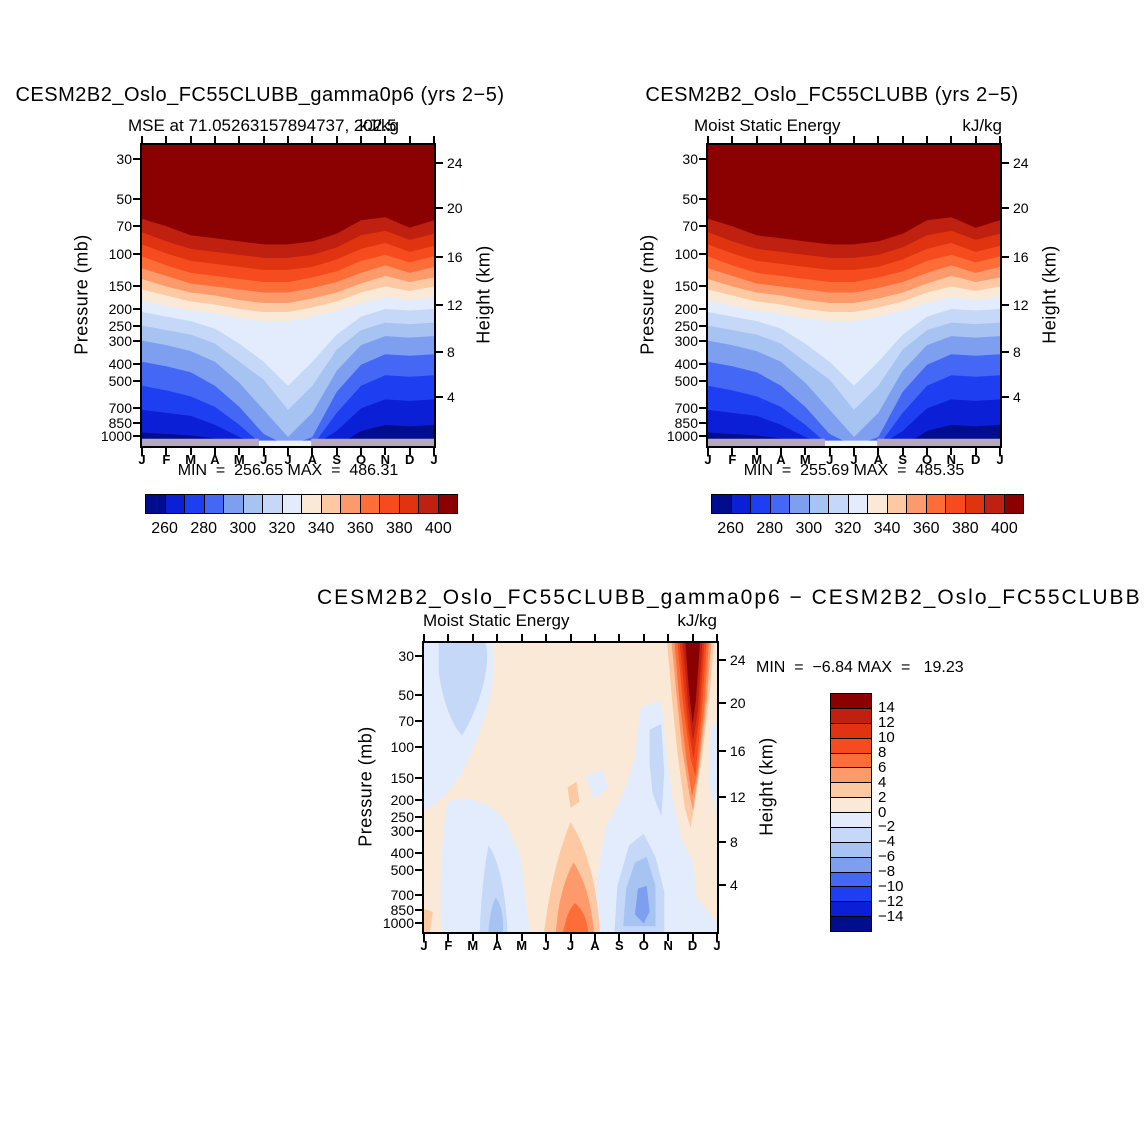 This screenshot has height=1146, width=1146. I want to click on colorbar-top-right, so click(867, 504).